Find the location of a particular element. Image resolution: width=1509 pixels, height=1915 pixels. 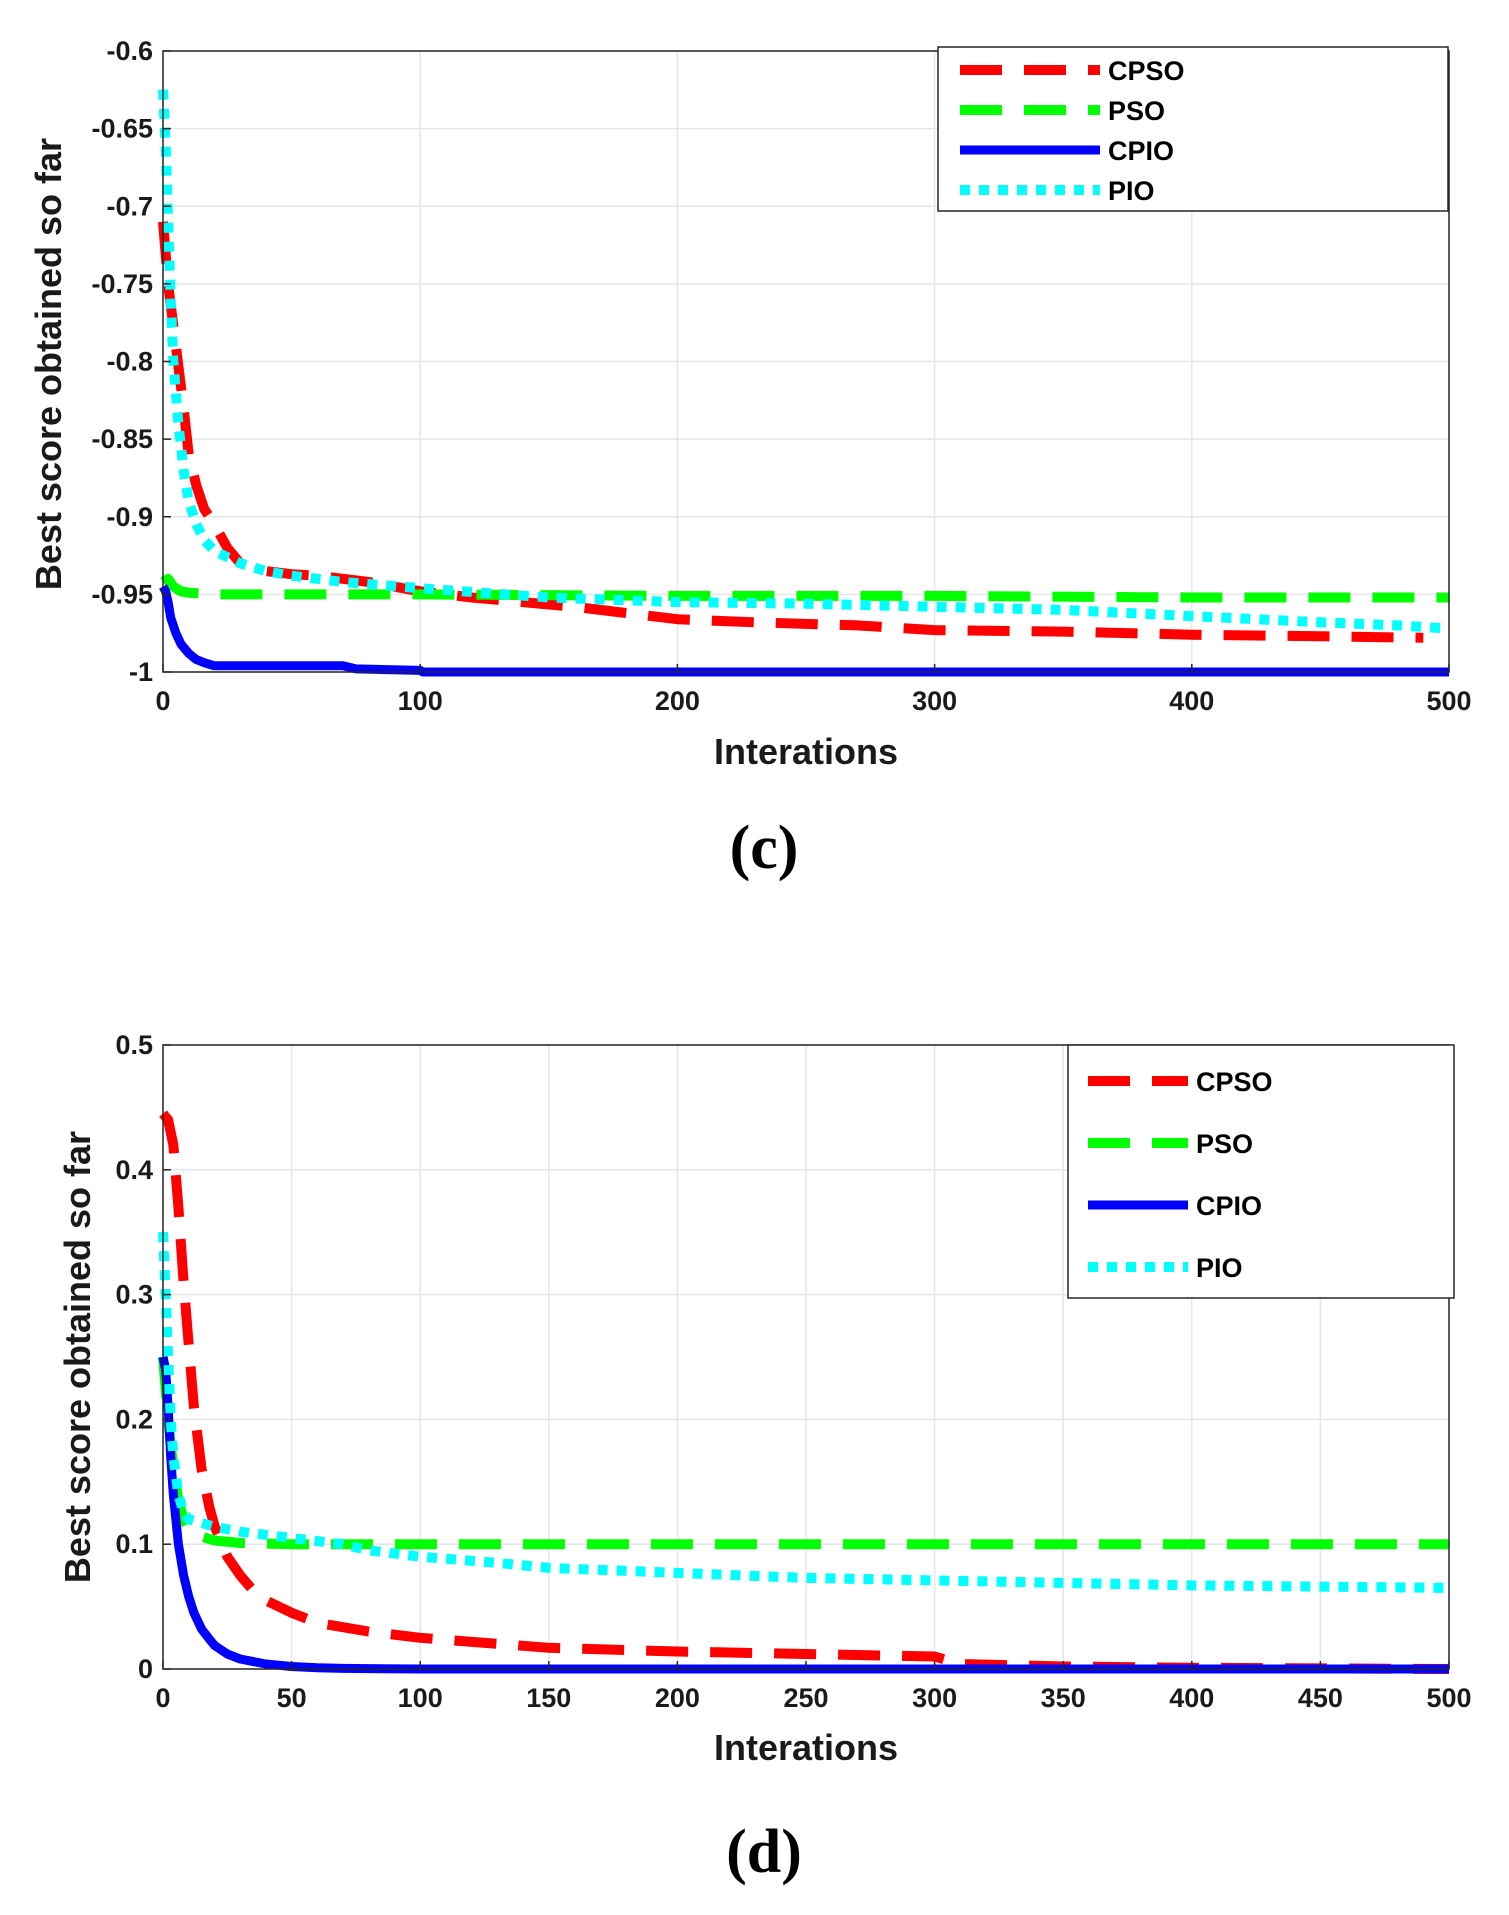

y-tick-label: 0.3 is located at coordinates (134, 1295).